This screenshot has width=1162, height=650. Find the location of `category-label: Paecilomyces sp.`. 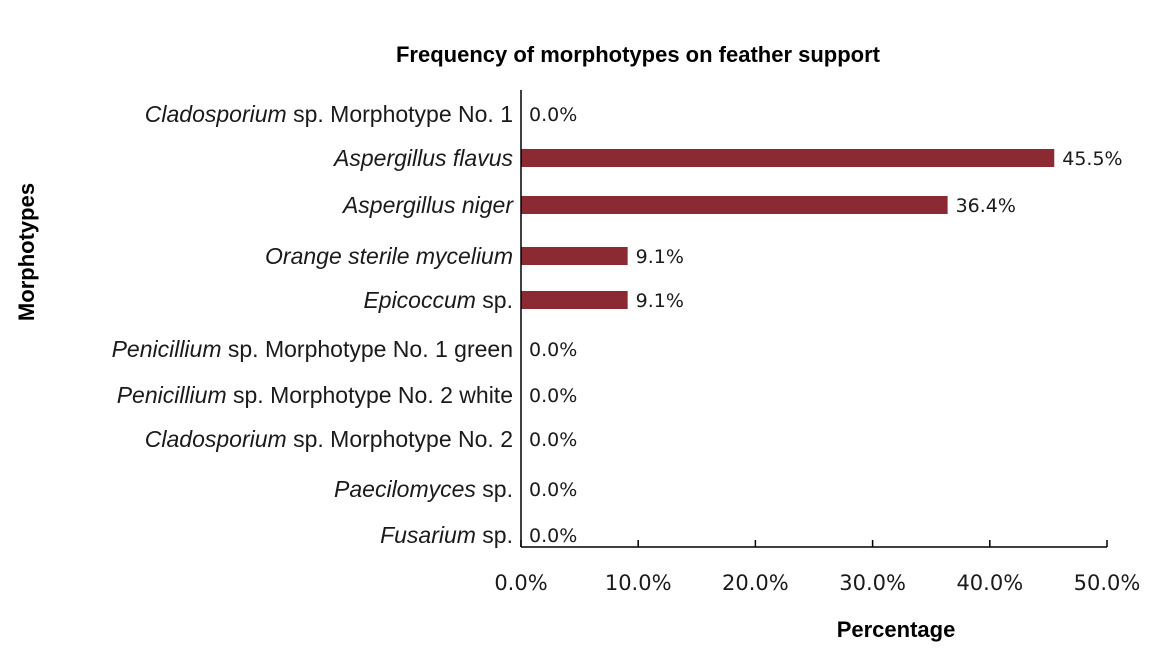

category-label: Paecilomyces sp. is located at coordinates (423, 489).